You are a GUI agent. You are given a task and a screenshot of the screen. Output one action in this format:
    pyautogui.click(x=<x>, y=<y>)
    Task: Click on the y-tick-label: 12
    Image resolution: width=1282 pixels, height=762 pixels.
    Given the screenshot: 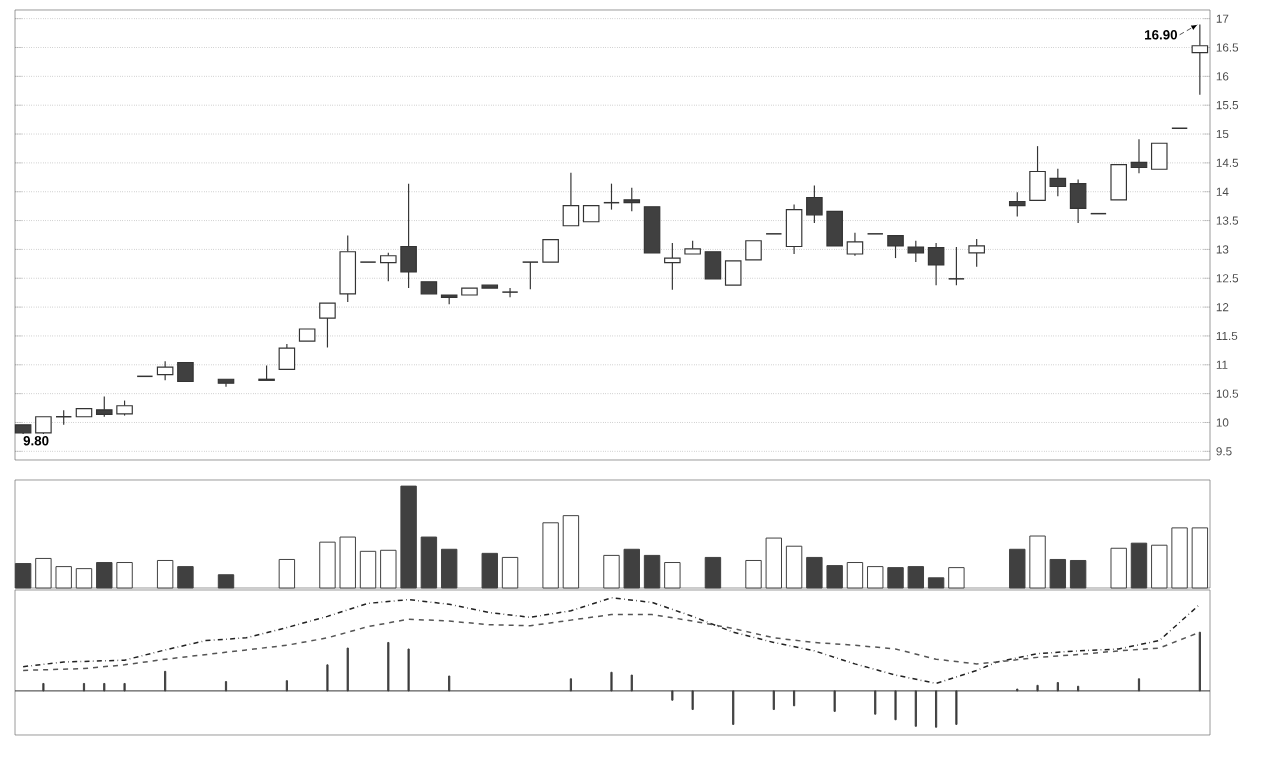 What is the action you would take?
    pyautogui.click(x=1222, y=307)
    